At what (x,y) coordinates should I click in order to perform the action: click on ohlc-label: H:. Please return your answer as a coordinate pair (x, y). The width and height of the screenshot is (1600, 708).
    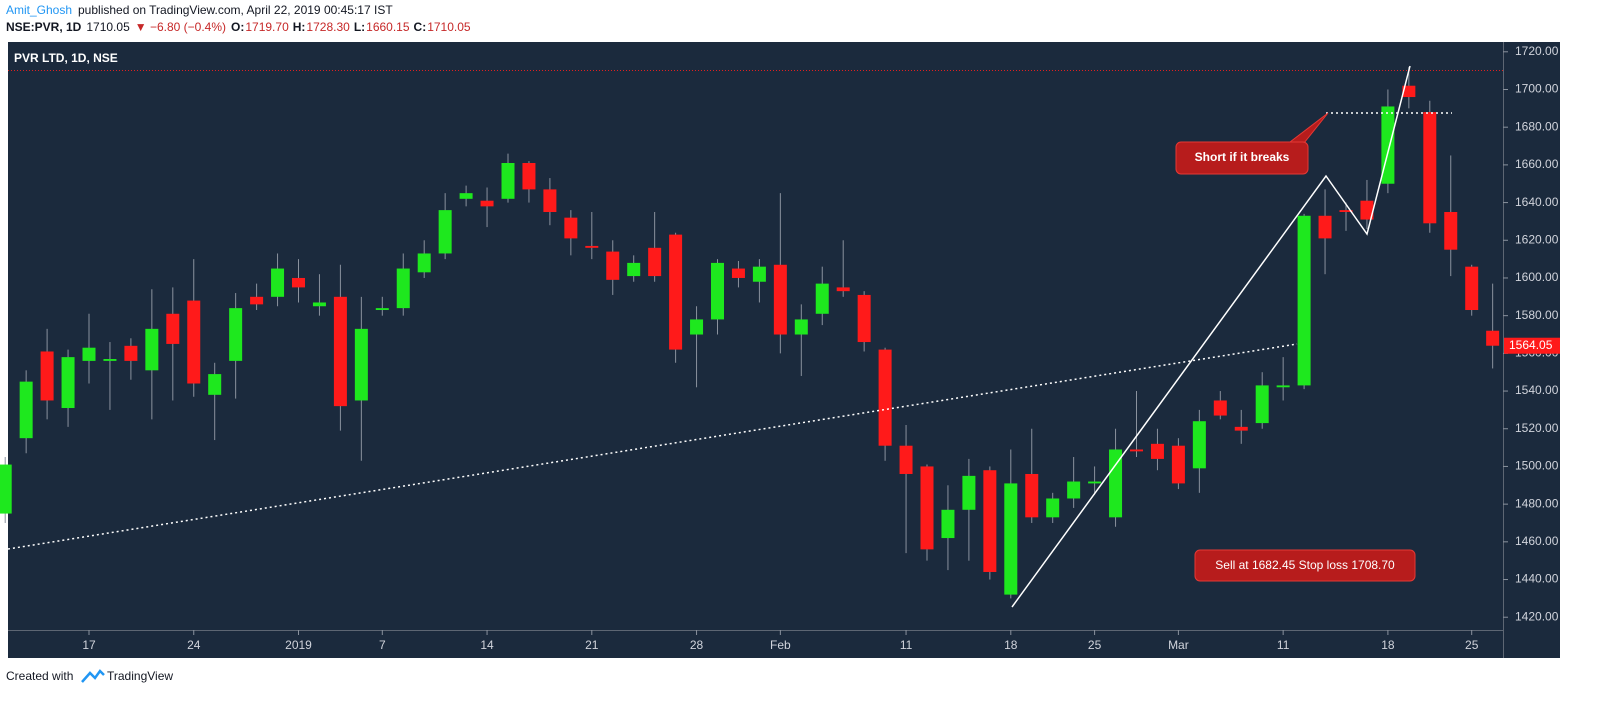
    Looking at the image, I should click on (299, 27).